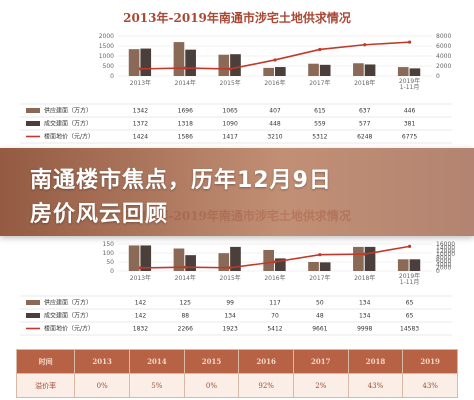 This screenshot has width=474, height=400. I want to click on table-value: 1318, so click(185, 124).